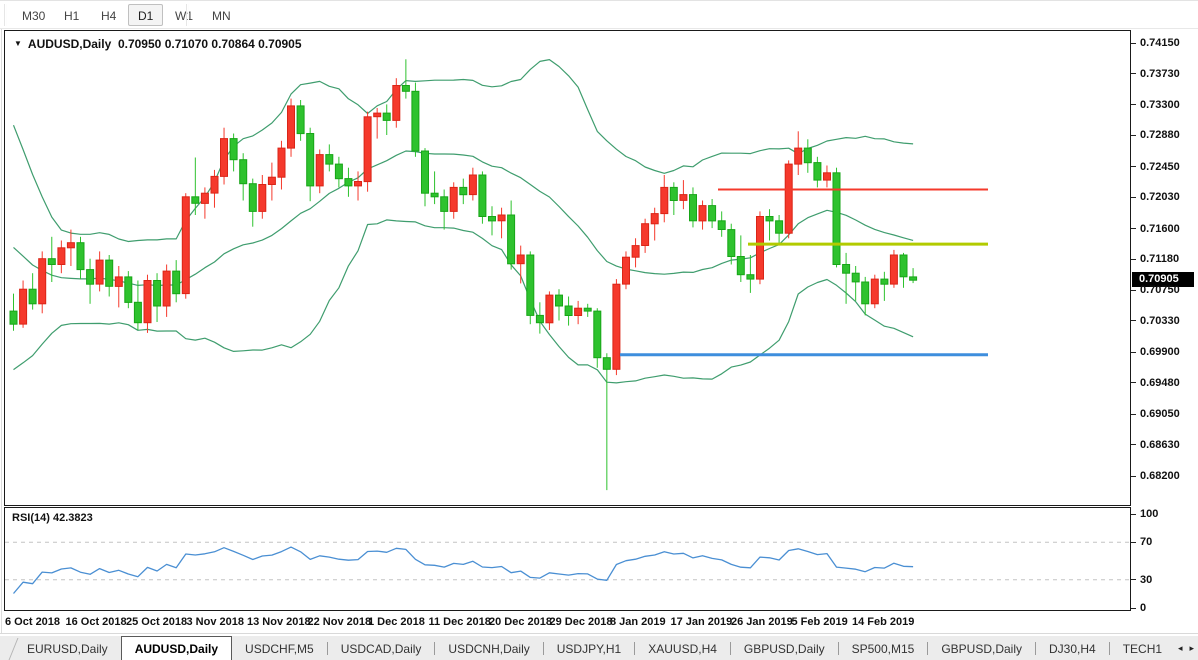  What do you see at coordinates (489, 648) in the screenshot?
I see `chart-tab-usdcnh-daily: USDCNH,Daily` at bounding box center [489, 648].